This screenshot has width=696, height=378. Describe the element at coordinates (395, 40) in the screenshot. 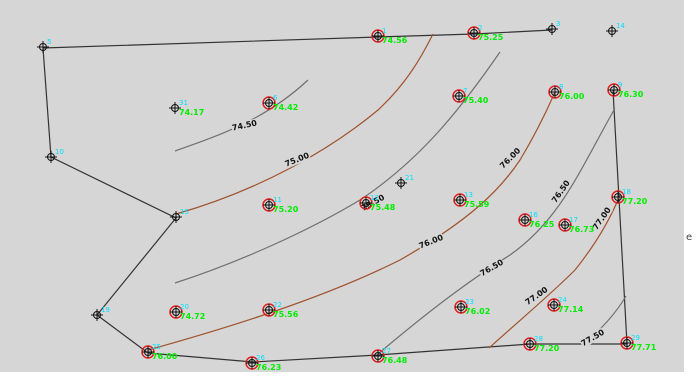

I see `elevation-label: 74.56` at that location.